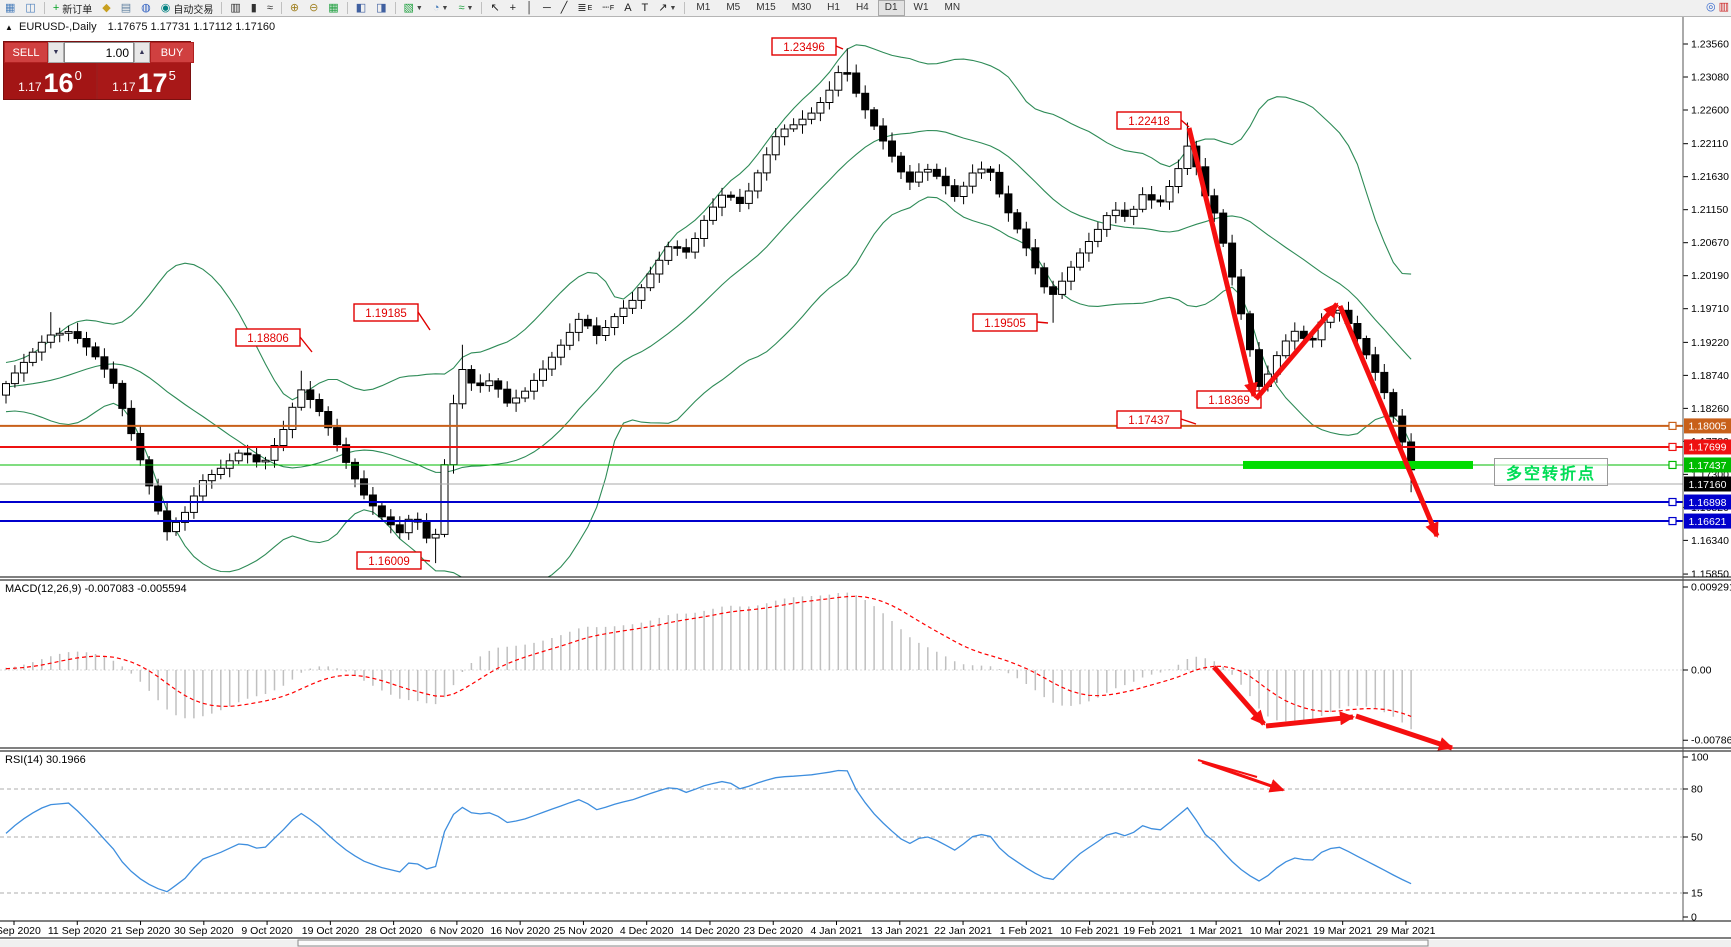  Describe the element at coordinates (56, 52) in the screenshot. I see `volume-decrease-button: ▼` at that location.